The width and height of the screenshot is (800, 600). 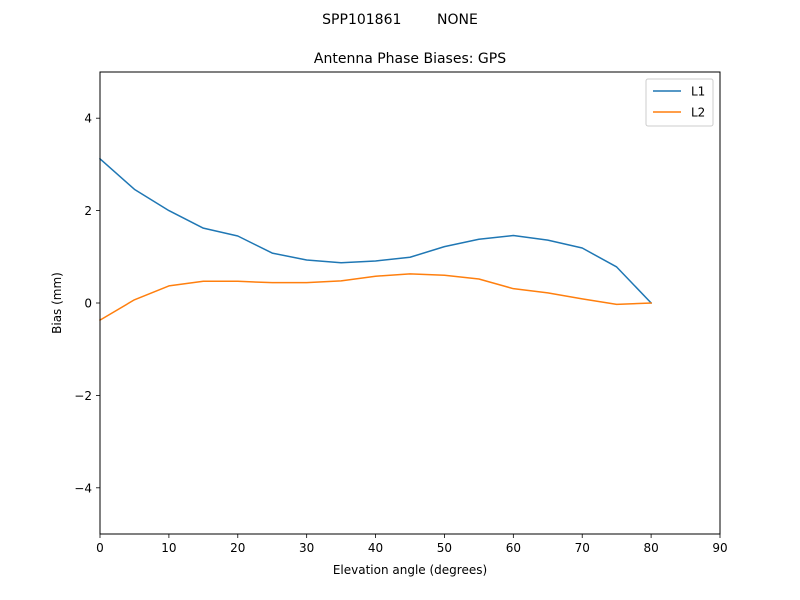 I want to click on x-tick-label: 70, so click(x=582, y=548).